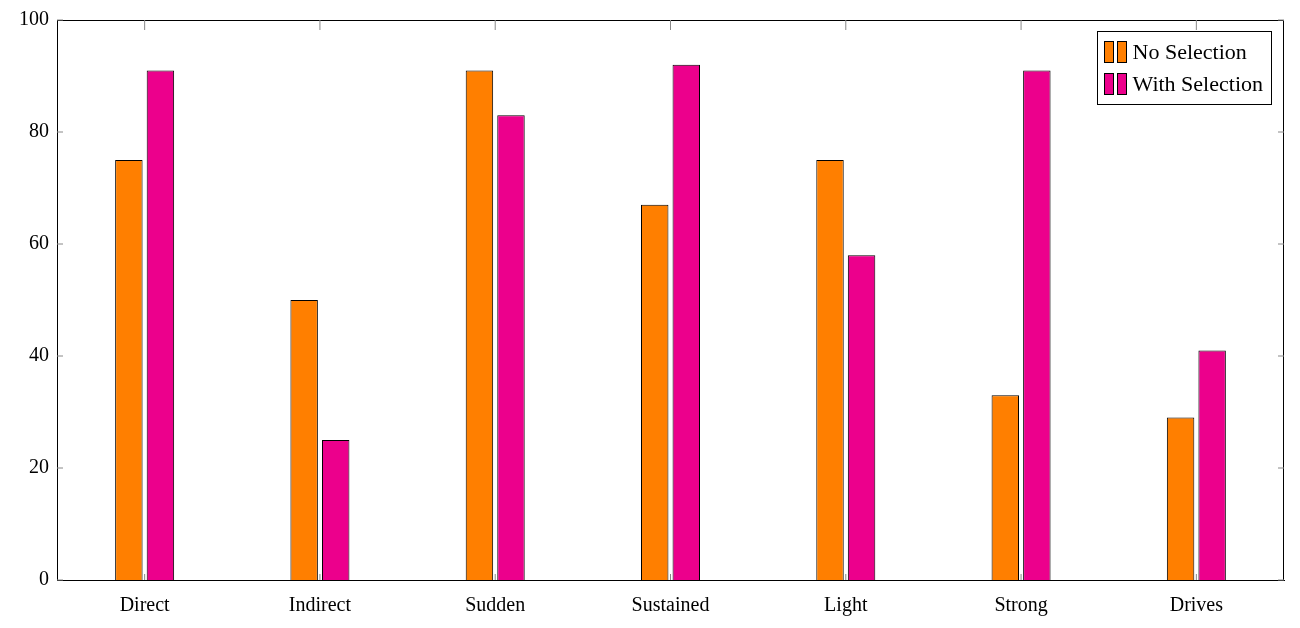 The height and width of the screenshot is (628, 1300). I want to click on y-tick-label: 60, so click(39, 242).